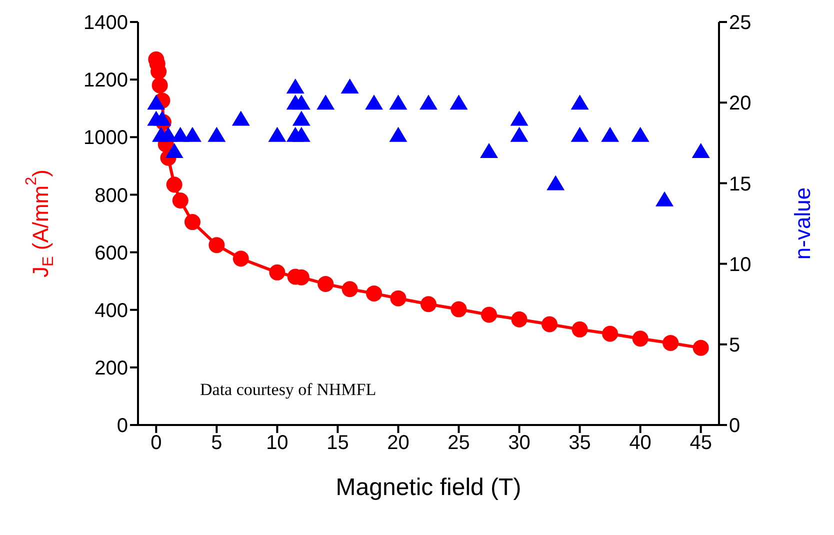  What do you see at coordinates (579, 443) in the screenshot?
I see `x-tick-label: 35` at bounding box center [579, 443].